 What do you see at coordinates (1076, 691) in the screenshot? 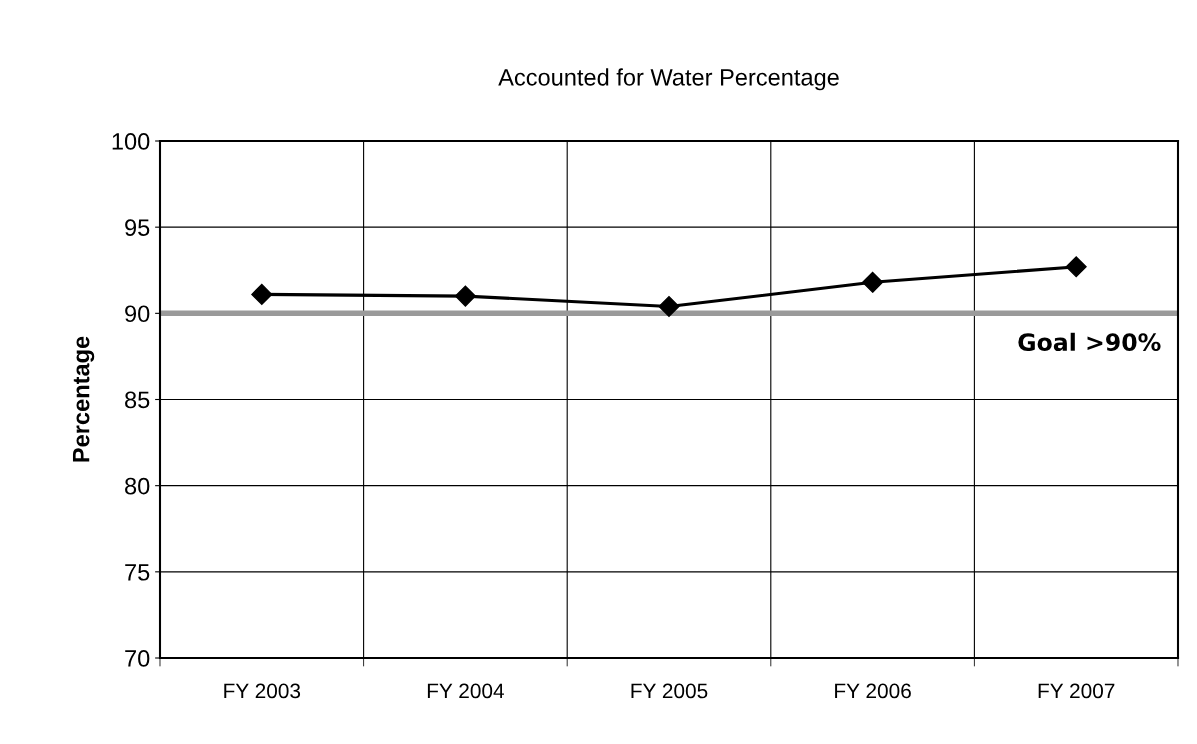
I see `x-tick-label: FY 2007` at bounding box center [1076, 691].